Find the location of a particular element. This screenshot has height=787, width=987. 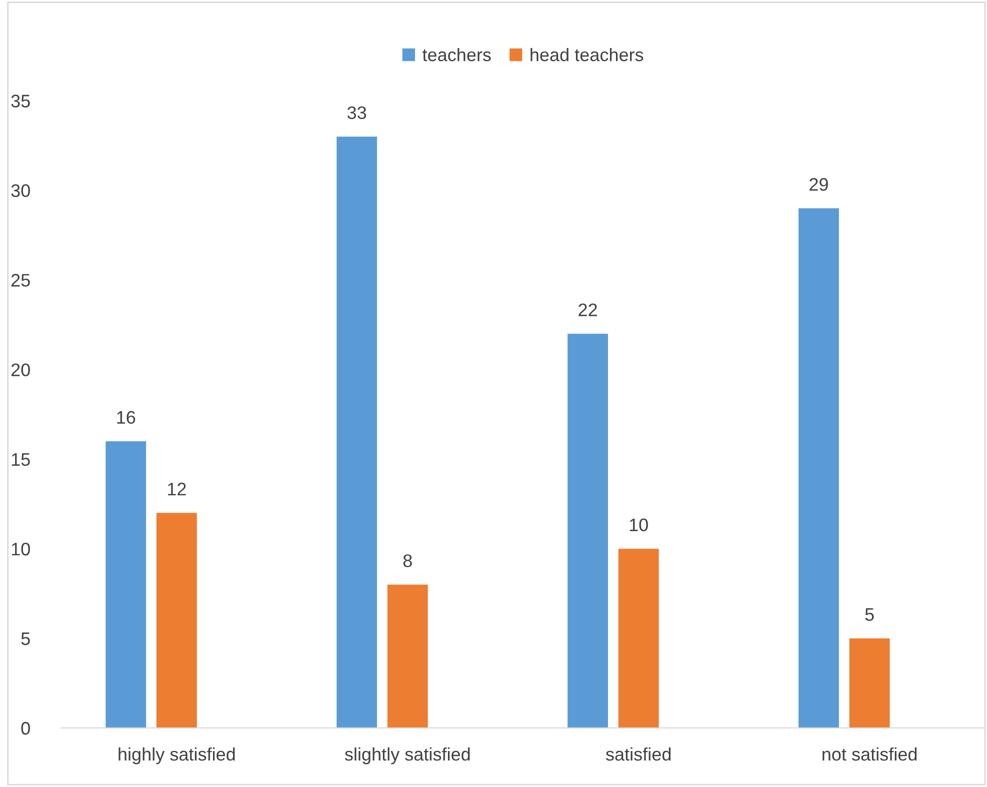

data-label: 10 is located at coordinates (639, 525).